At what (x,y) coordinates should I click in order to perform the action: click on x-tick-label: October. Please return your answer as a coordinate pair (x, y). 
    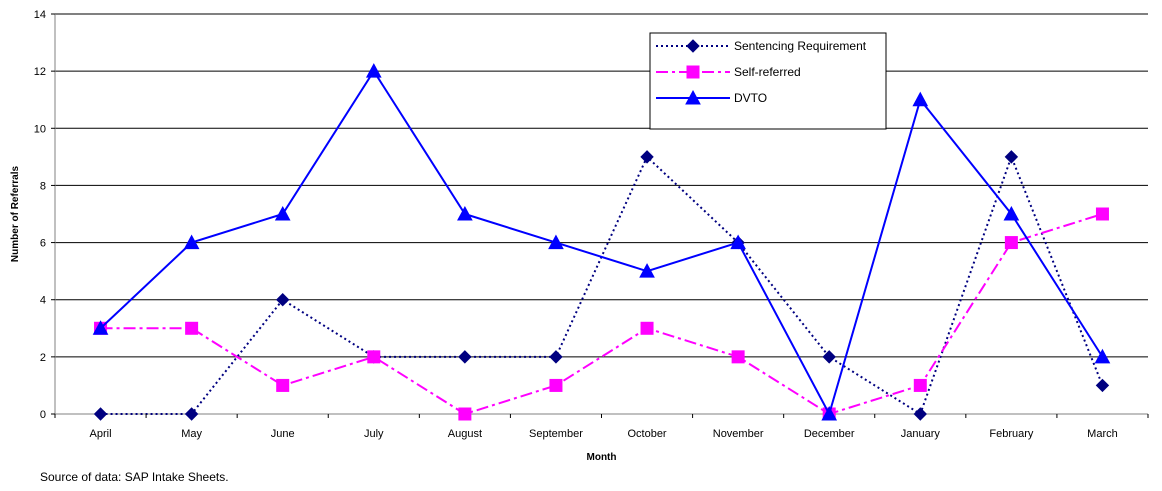
    Looking at the image, I should click on (646, 434).